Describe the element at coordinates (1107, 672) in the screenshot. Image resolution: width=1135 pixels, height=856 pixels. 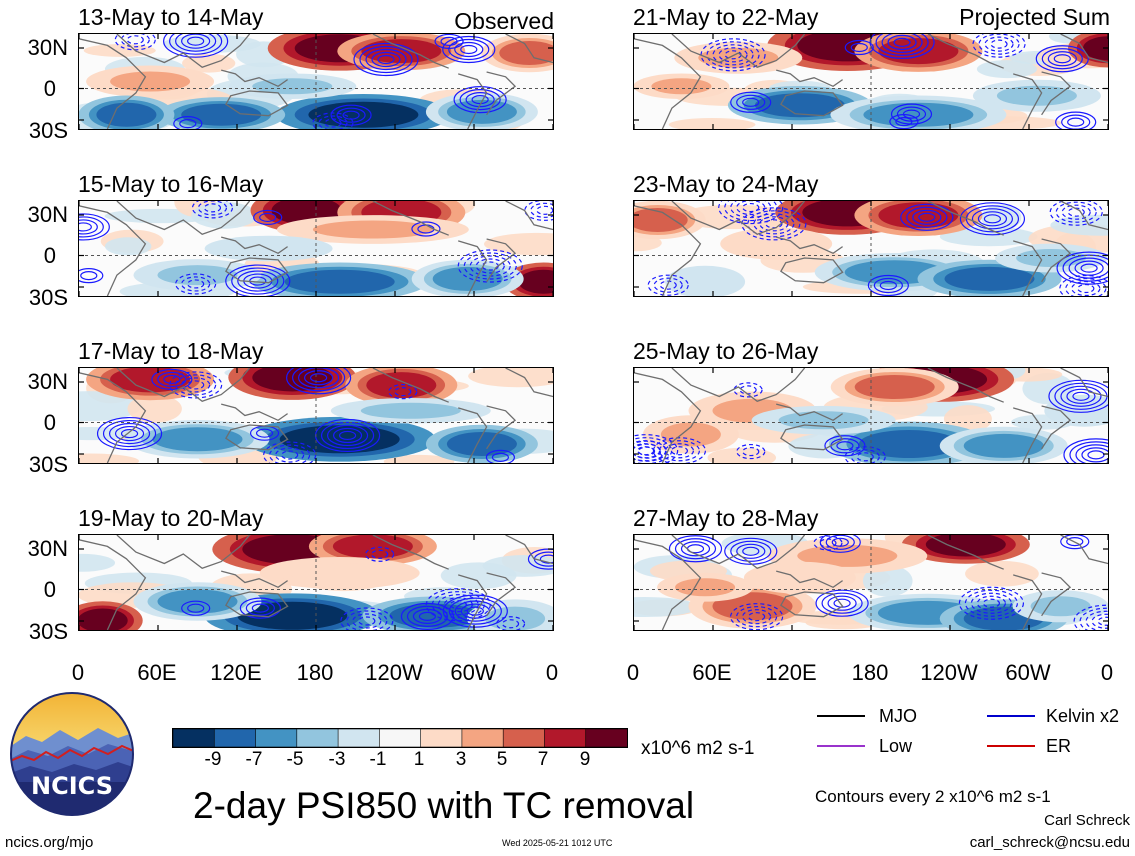
I see `lon-label: 0` at that location.